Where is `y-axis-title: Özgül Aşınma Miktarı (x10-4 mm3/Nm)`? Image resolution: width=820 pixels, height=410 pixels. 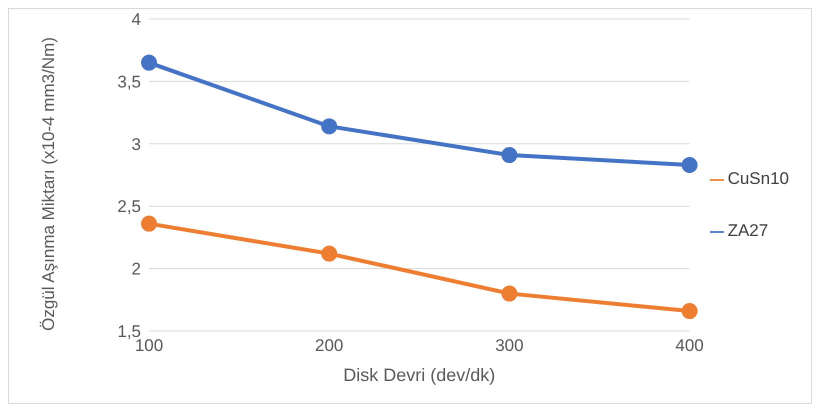
y-axis-title: Özgül Aşınma Miktarı (x10-4 mm3/Nm) is located at coordinates (48, 184).